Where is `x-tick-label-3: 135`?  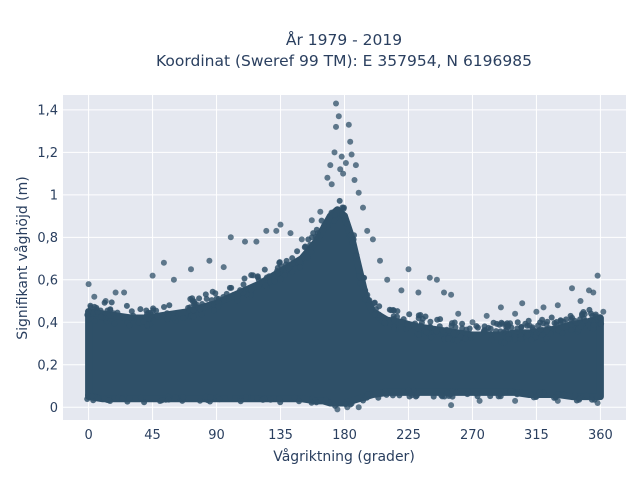
x-tick-label-3: 135 is located at coordinates (280, 435).